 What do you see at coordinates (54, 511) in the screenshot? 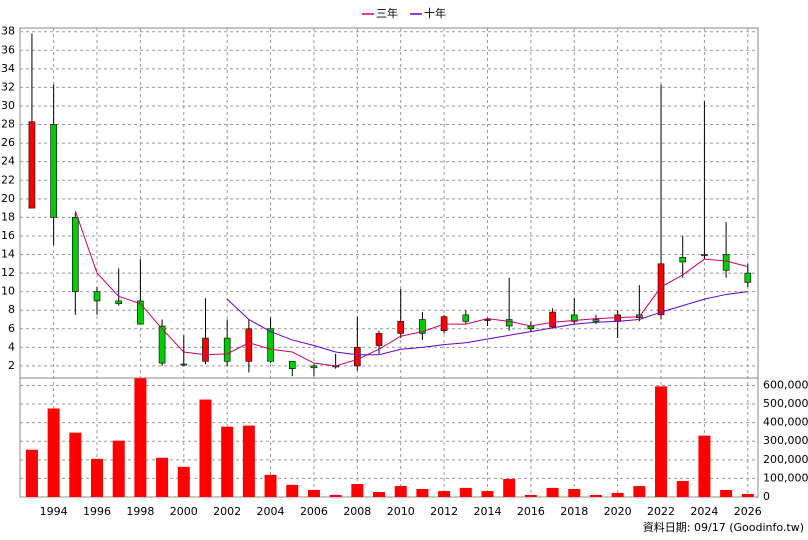
I see `x-tick-label: 1994` at bounding box center [54, 511].